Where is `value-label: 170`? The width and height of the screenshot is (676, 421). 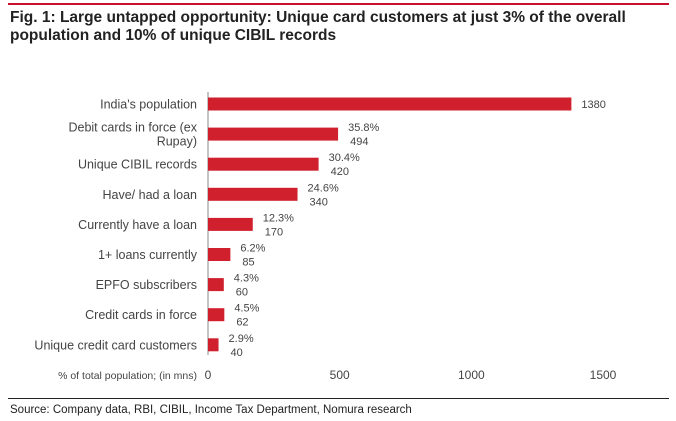
value-label: 170 is located at coordinates (274, 232).